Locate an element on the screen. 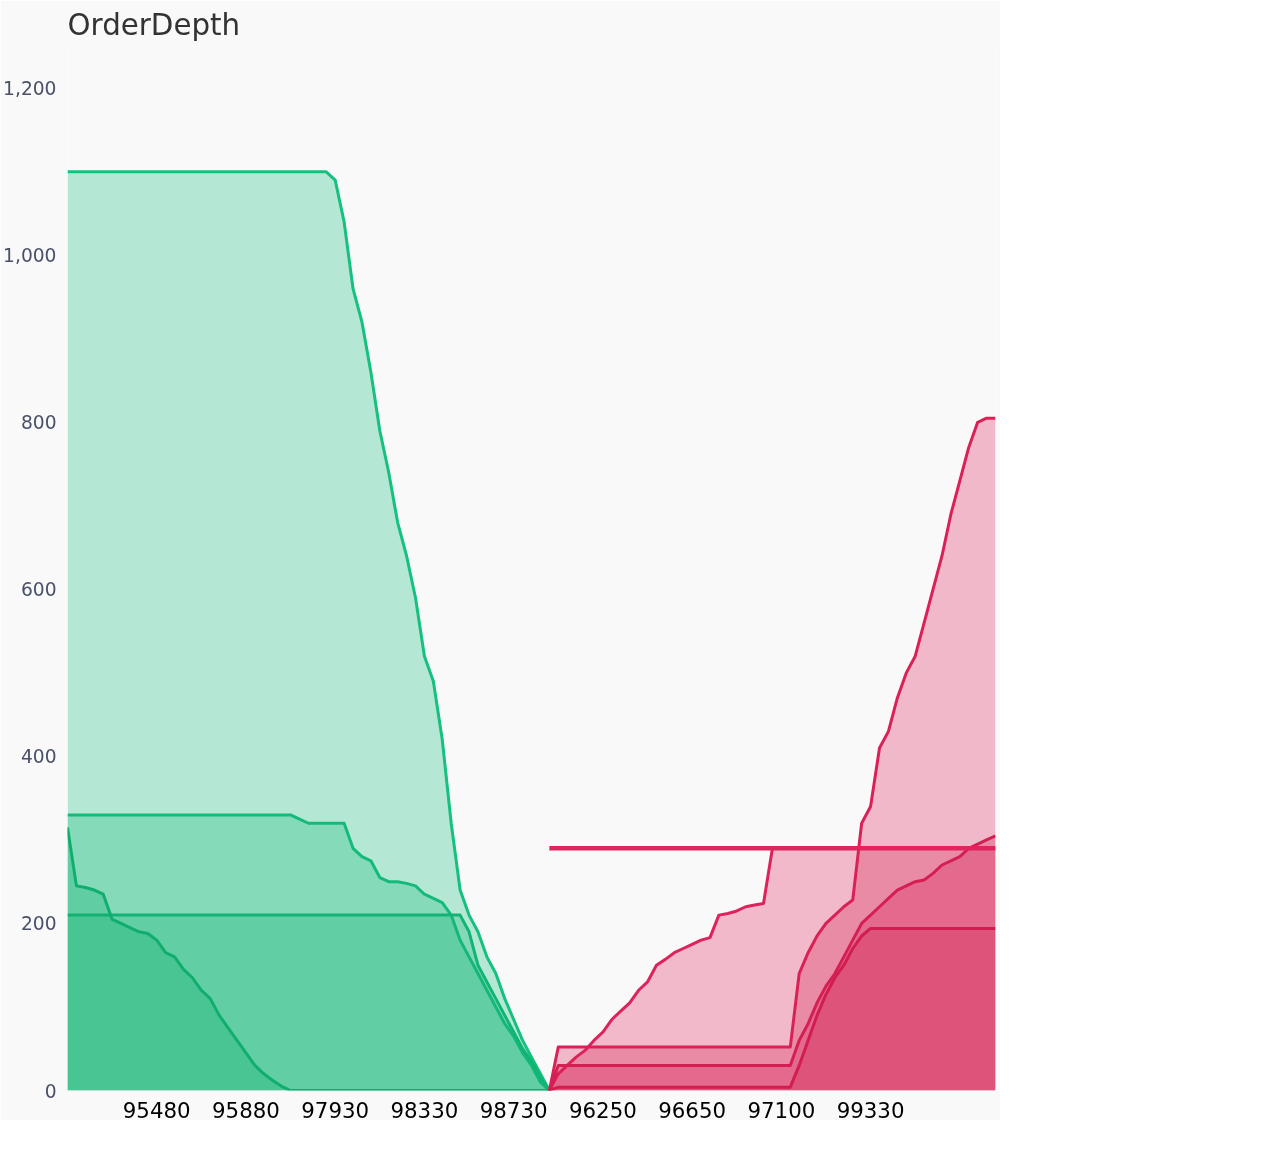  chart-title: OrderDepth is located at coordinates (154, 24).